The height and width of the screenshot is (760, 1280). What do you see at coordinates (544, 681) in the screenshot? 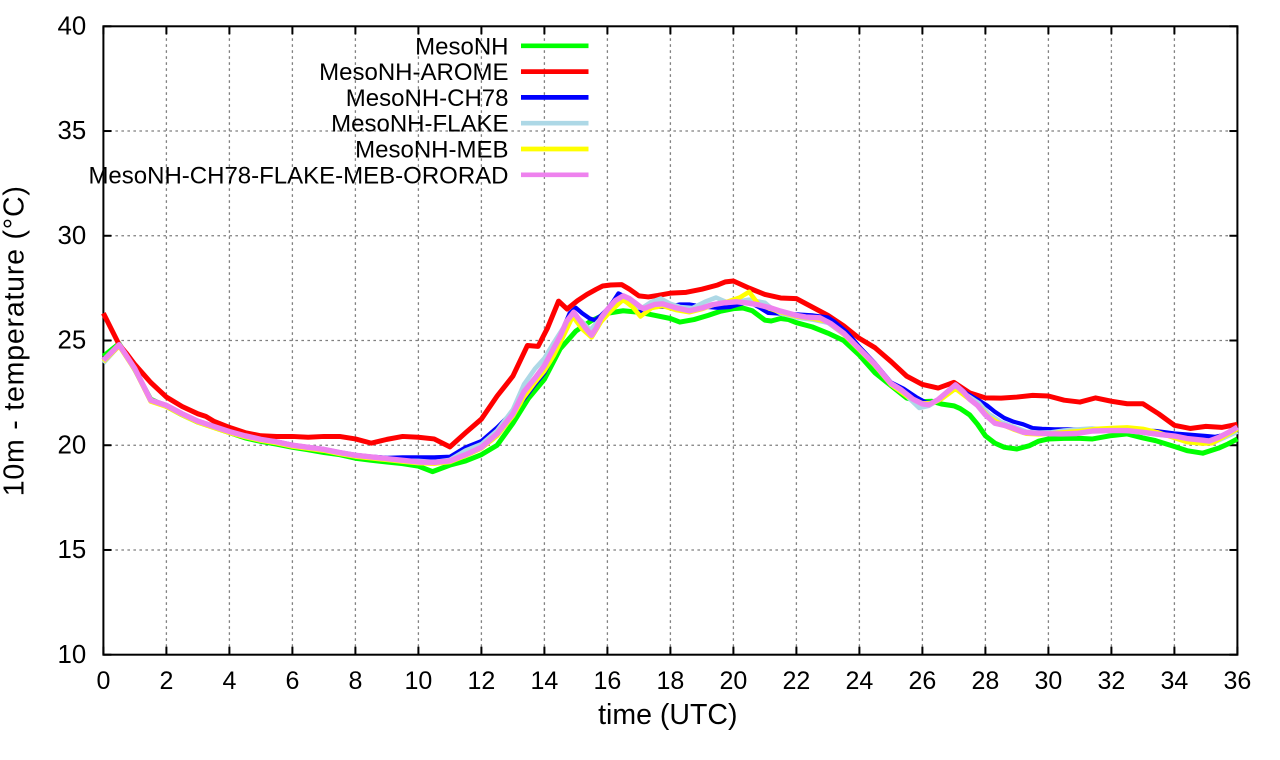
I see `svg-text: 14` at bounding box center [544, 681].